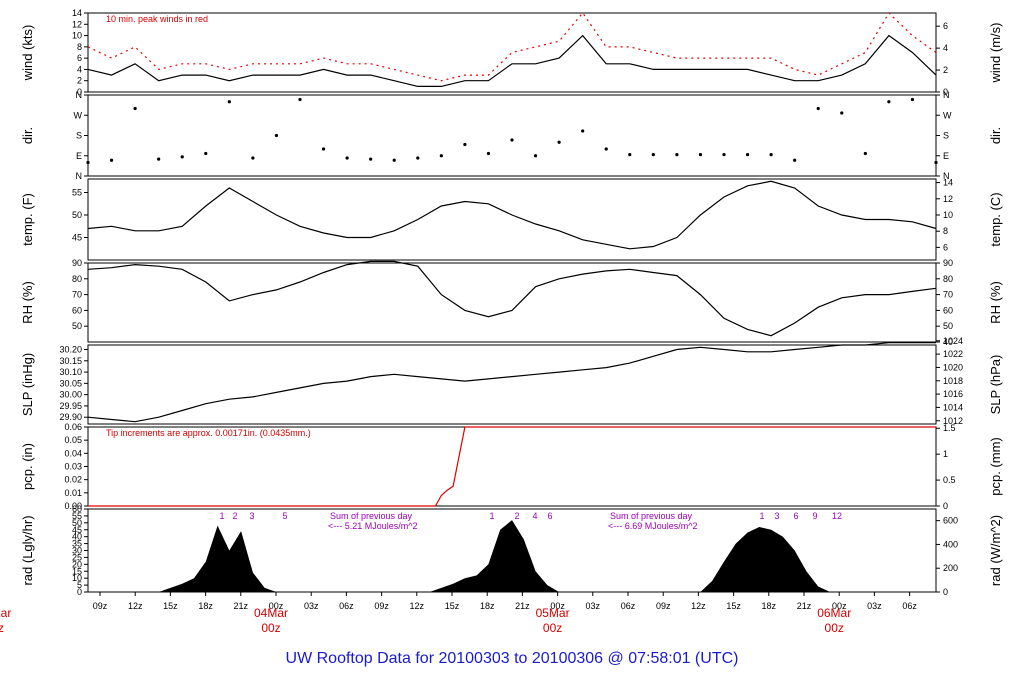  Describe the element at coordinates (27, 384) in the screenshot. I see `ylabel-left-slp: SLP (inHg)` at that location.